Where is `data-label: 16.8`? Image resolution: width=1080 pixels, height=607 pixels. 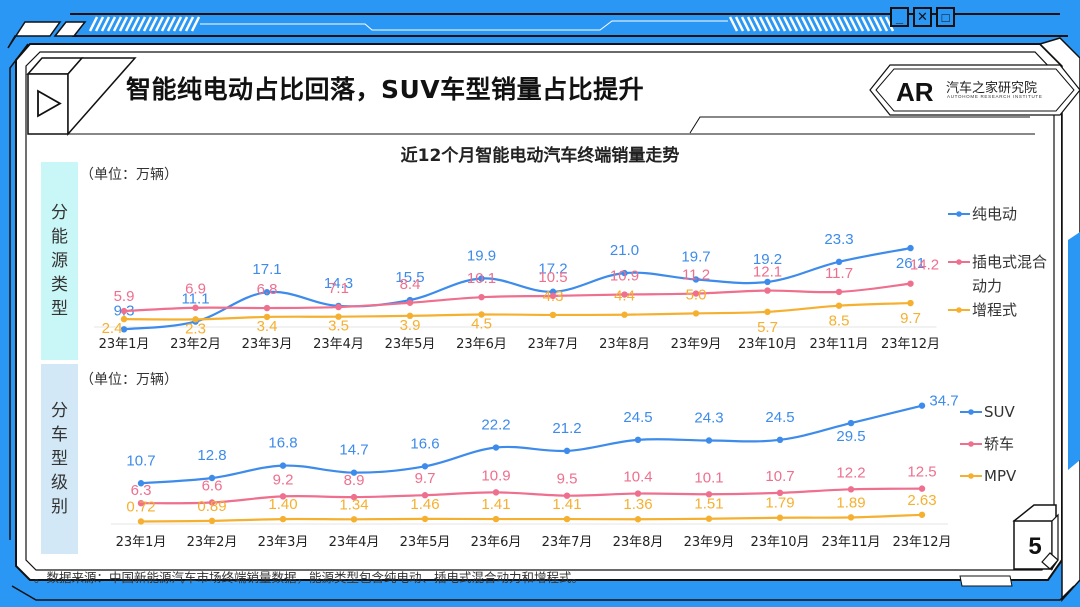
data-label: 16.8 is located at coordinates (282, 443).